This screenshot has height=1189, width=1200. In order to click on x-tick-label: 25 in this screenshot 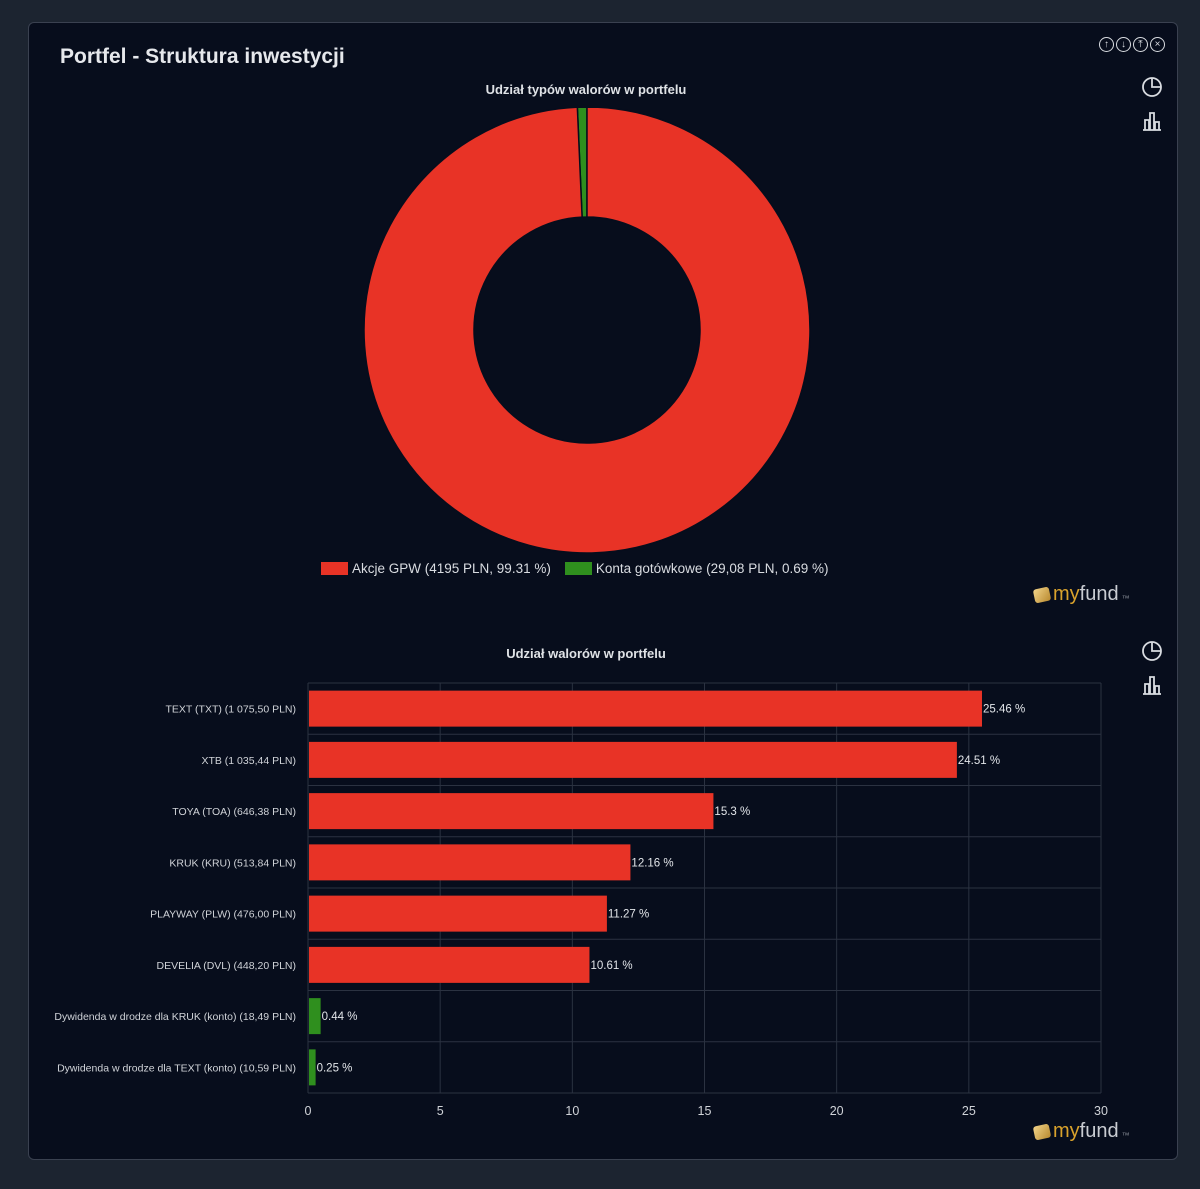, I will do `click(969, 1111)`.